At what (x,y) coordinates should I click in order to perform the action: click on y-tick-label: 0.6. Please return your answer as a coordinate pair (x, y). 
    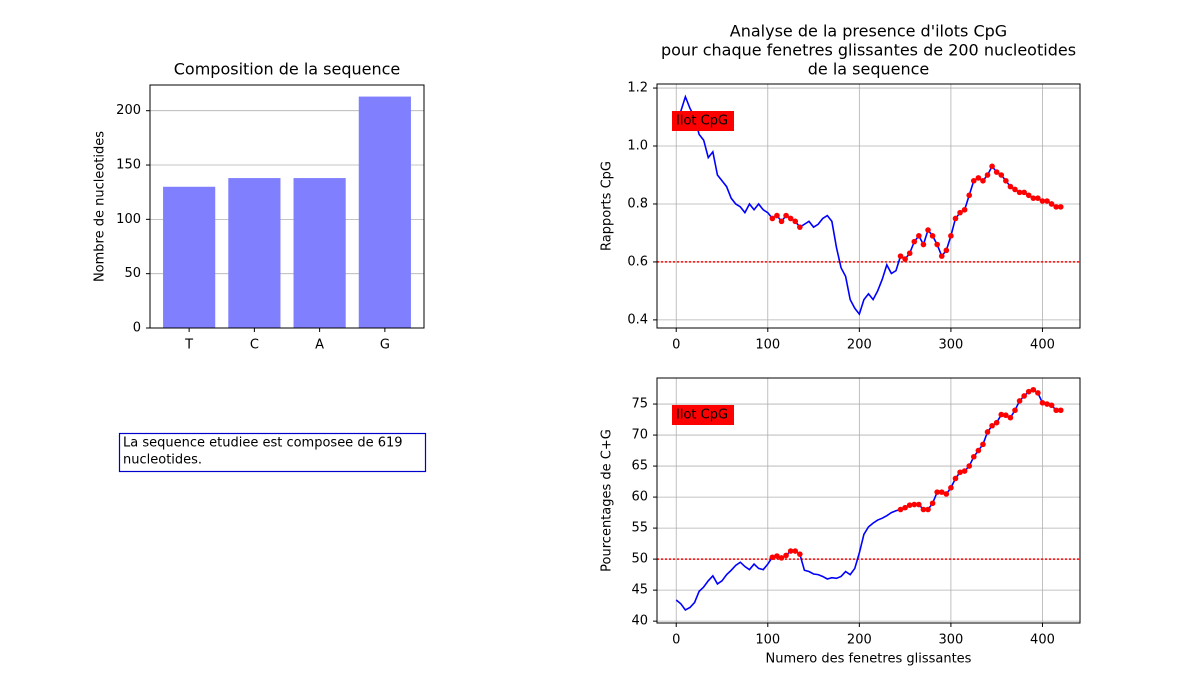
    Looking at the image, I should click on (637, 261).